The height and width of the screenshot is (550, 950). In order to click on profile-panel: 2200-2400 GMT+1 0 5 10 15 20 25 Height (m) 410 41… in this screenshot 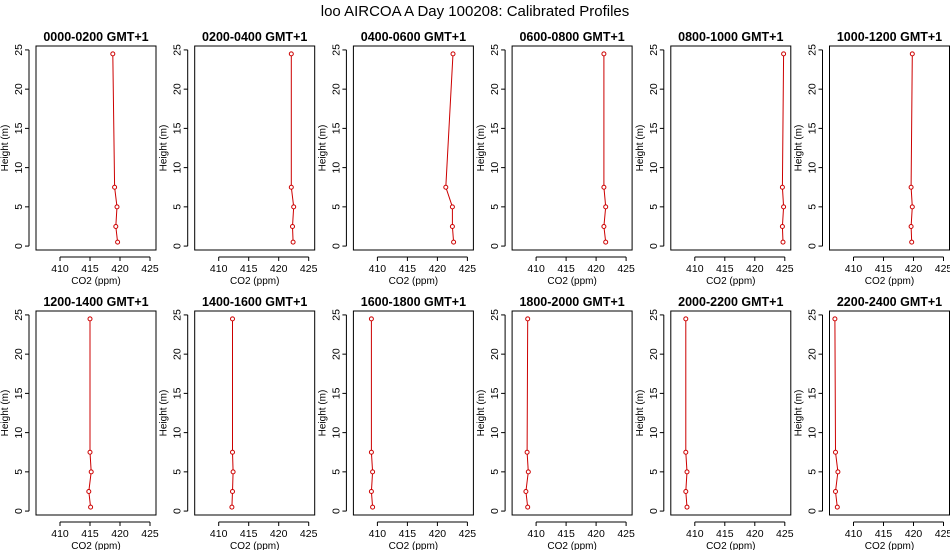, I will do `click(872, 422)`.